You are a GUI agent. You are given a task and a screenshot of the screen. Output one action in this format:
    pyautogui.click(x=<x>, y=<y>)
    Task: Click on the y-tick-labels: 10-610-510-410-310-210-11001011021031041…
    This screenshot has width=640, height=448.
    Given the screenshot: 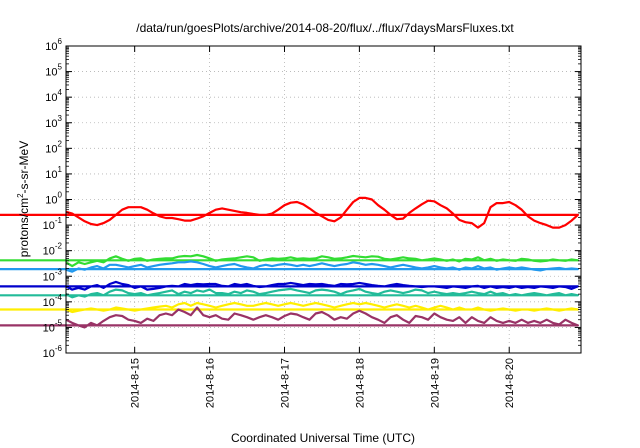 What is the action you would take?
    pyautogui.click(x=53, y=198)
    